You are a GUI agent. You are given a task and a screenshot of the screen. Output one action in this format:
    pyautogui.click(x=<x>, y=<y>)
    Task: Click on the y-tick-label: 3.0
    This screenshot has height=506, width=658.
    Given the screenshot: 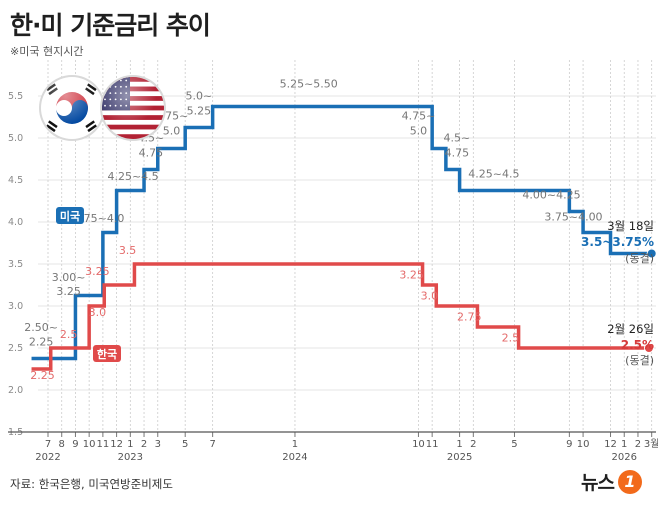 What is the action you would take?
    pyautogui.click(x=15, y=306)
    